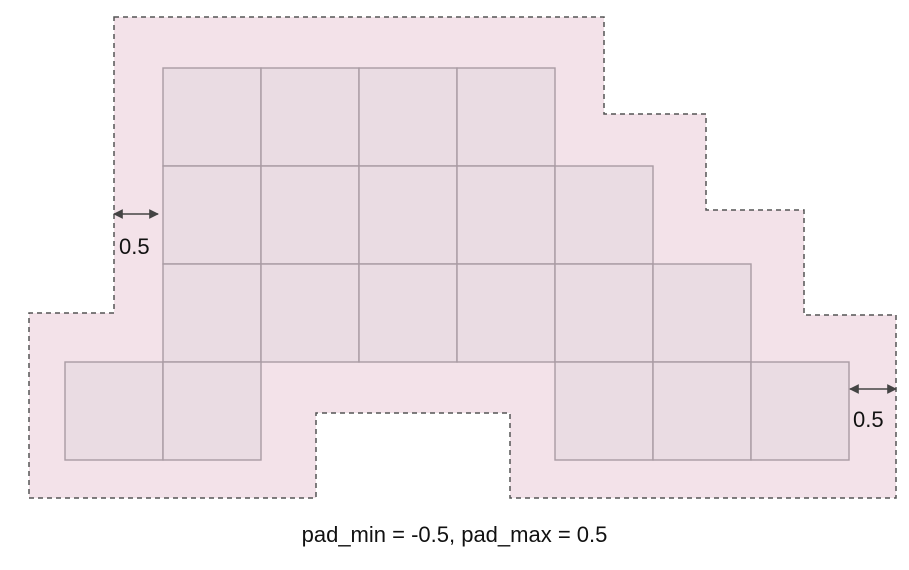 This screenshot has height=570, width=909. I want to click on caption: pad_min = -0.5, pad_max = 0.5, so click(454, 534).